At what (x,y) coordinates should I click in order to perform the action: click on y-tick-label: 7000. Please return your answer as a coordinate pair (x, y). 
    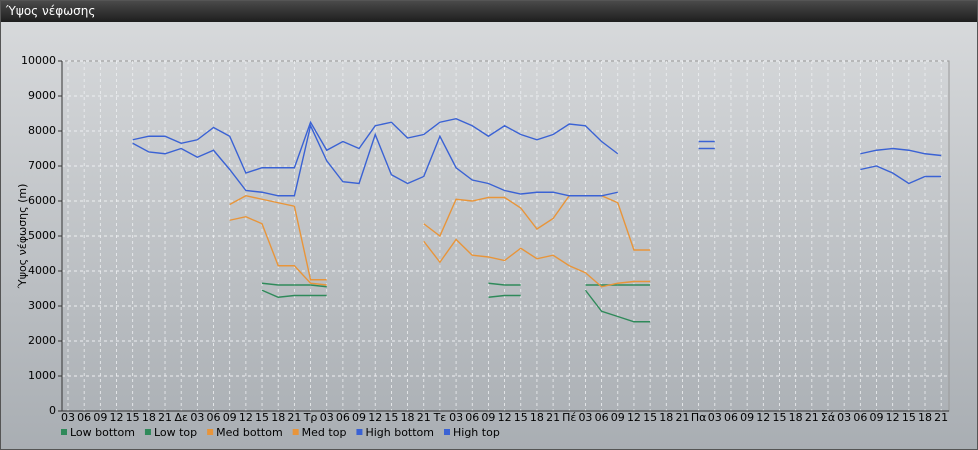
    Looking at the image, I should click on (42, 165).